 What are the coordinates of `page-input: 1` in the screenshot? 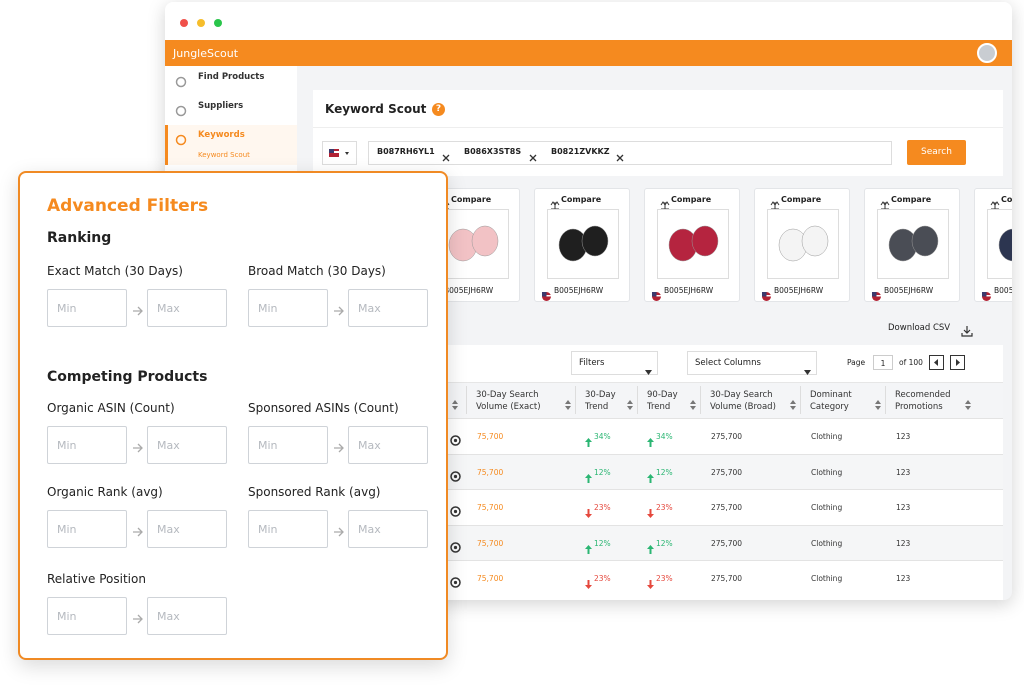 It's located at (883, 362).